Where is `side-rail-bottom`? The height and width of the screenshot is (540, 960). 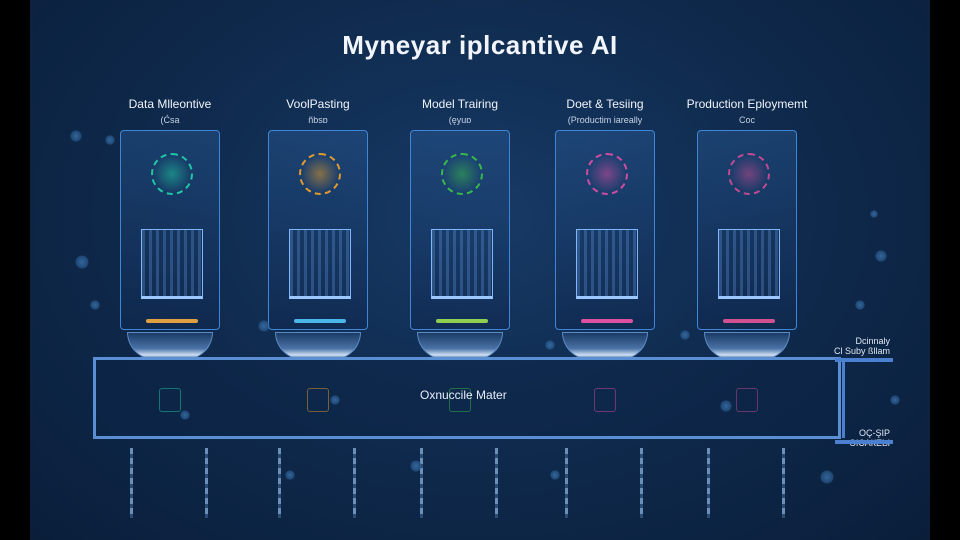
side-rail-bottom is located at coordinates (864, 442).